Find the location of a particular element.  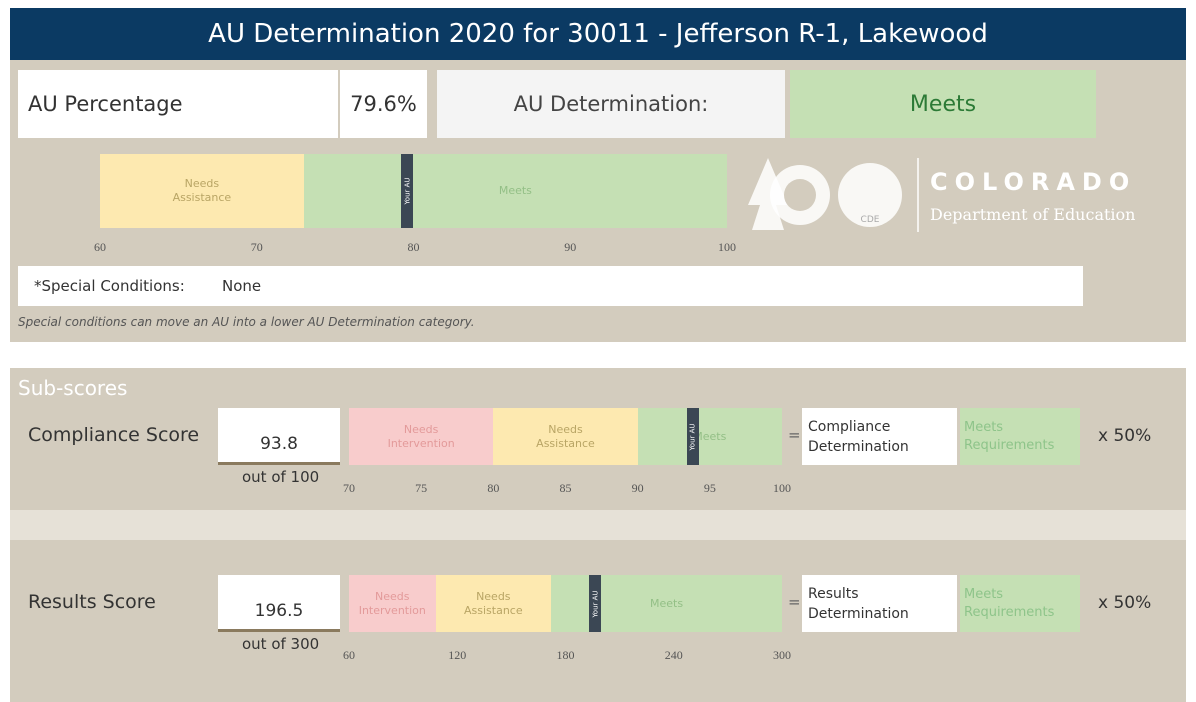

tick-label: 95 is located at coordinates (709, 488).